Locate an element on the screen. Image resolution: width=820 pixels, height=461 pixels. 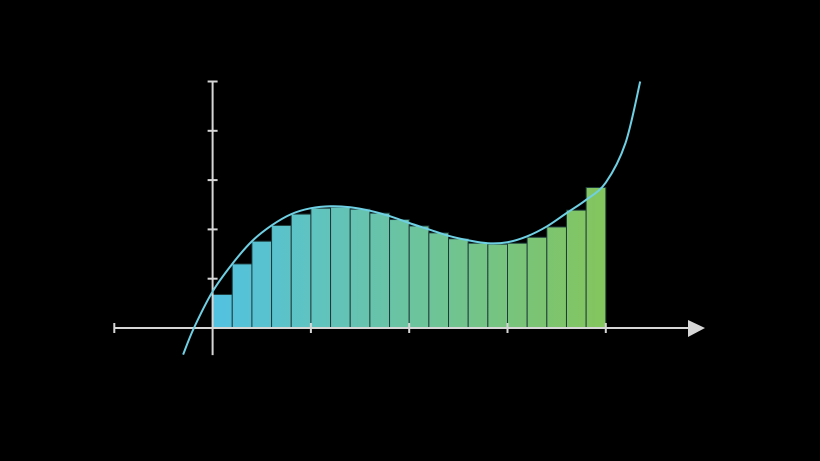
x-axis-arrow-icon is located at coordinates (696, 328).